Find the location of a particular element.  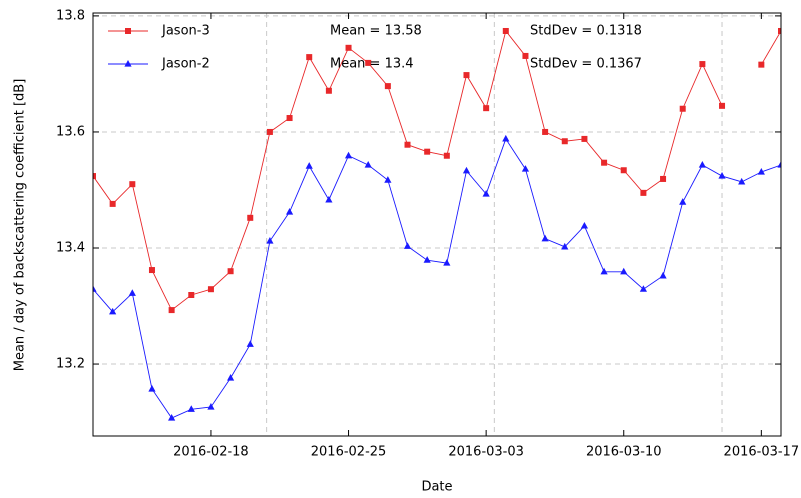

y-tick-label: 13.8 is located at coordinates (70, 15).